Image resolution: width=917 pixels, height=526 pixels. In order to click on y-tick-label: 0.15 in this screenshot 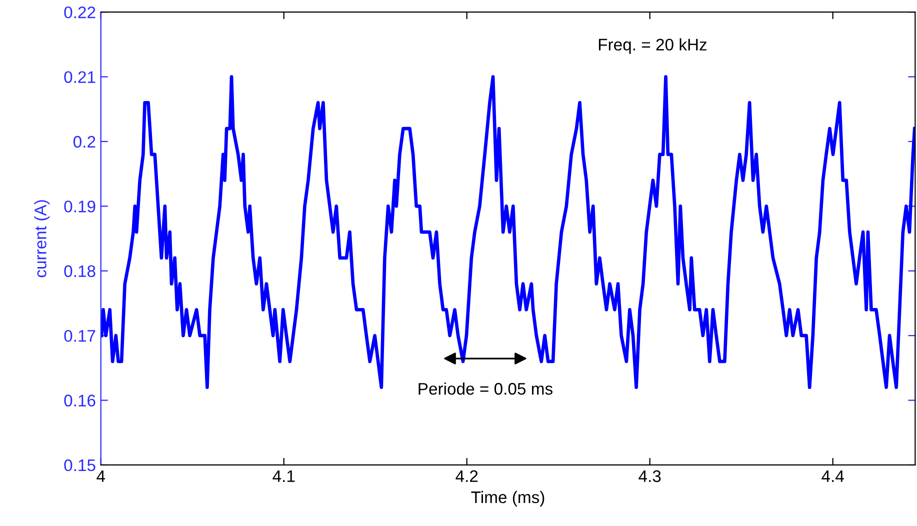, I will do `click(80, 465)`.